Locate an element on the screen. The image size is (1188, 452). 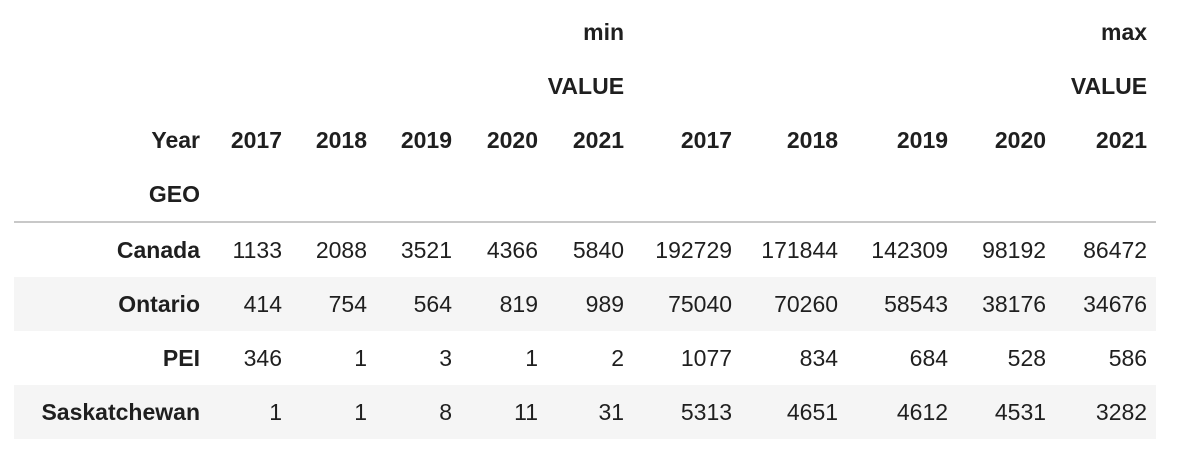
header-row-index: GEO is located at coordinates (585, 194).